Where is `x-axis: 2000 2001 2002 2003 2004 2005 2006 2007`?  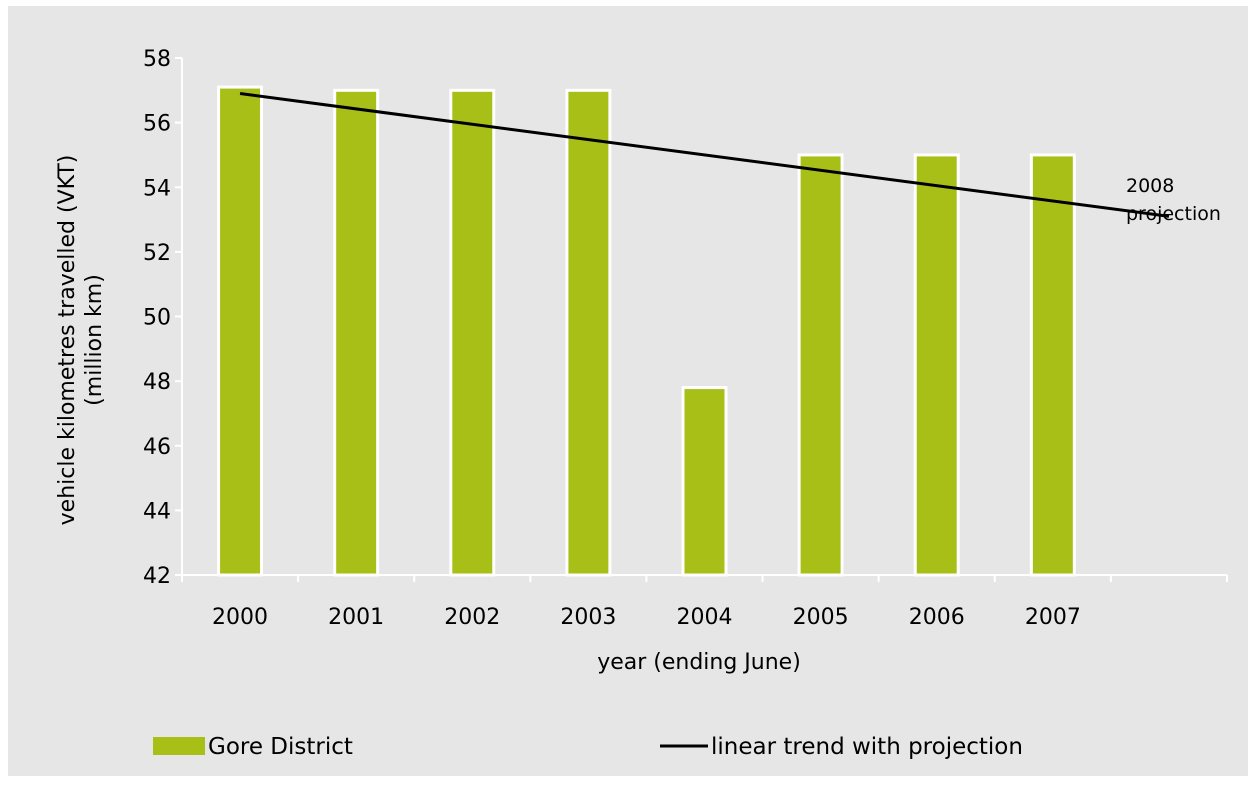
x-axis: 2000 2001 2002 2003 2004 2005 2006 2007 is located at coordinates (704, 602).